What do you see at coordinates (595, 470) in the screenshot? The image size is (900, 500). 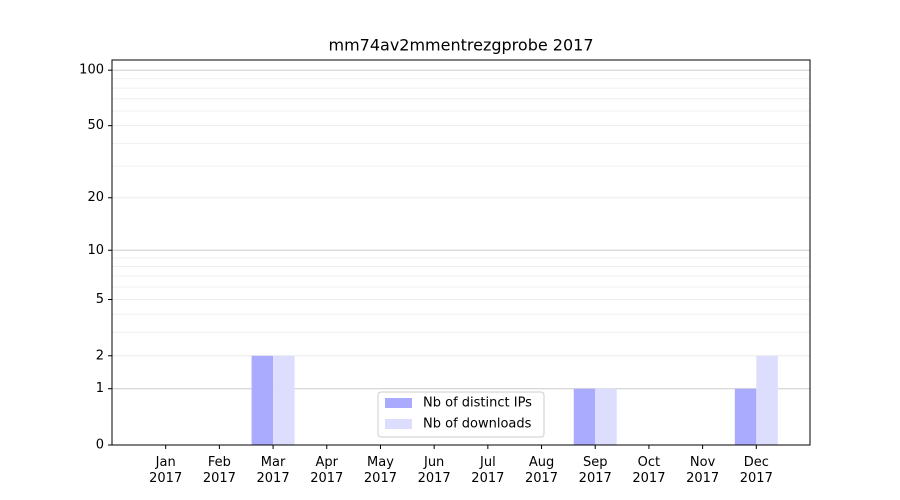 I see `x-tick-label: Sep 2017` at bounding box center [595, 470].